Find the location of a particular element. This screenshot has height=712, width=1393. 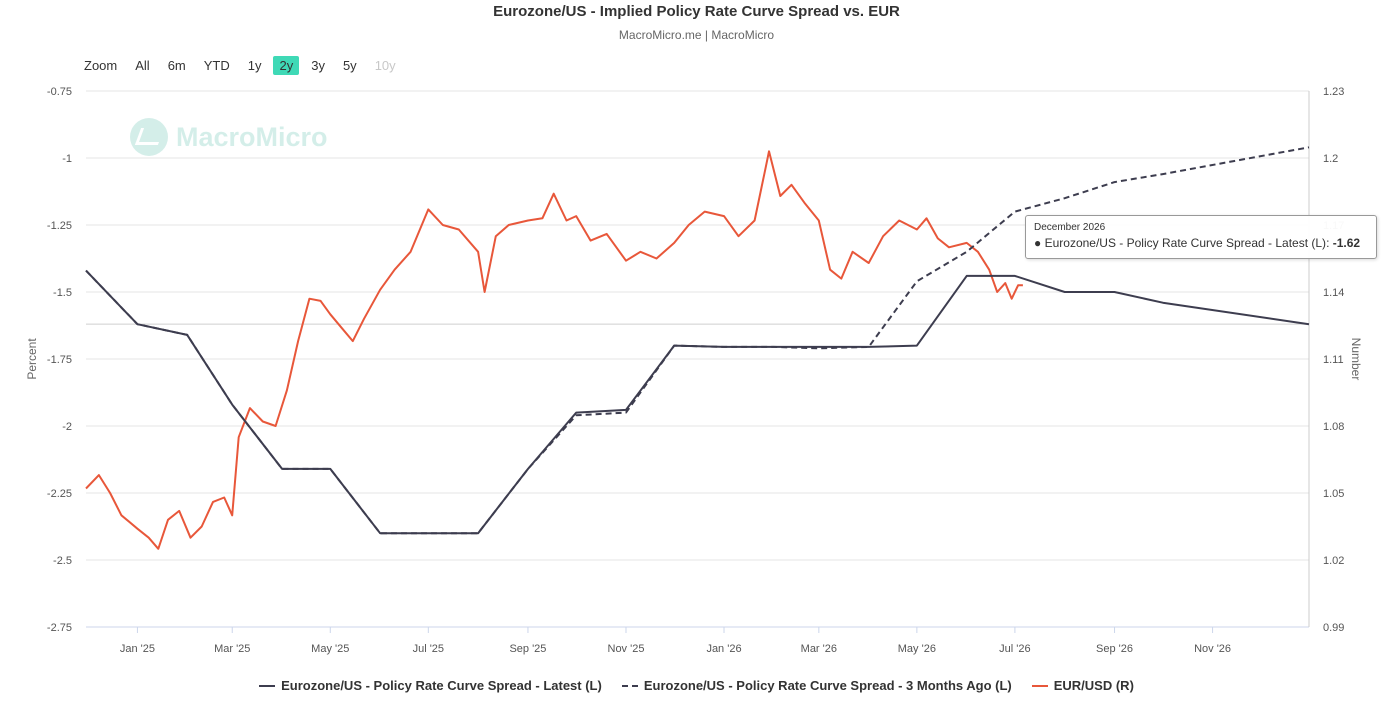

tooltip-value: -1.62 is located at coordinates (1346, 243).